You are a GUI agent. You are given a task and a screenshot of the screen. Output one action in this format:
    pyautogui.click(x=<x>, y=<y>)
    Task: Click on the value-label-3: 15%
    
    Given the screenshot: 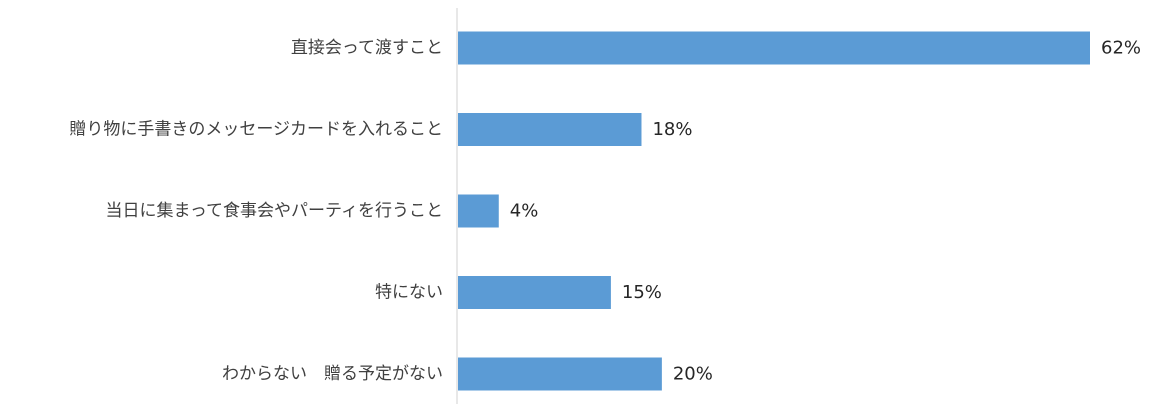 What is the action you would take?
    pyautogui.click(x=642, y=292)
    